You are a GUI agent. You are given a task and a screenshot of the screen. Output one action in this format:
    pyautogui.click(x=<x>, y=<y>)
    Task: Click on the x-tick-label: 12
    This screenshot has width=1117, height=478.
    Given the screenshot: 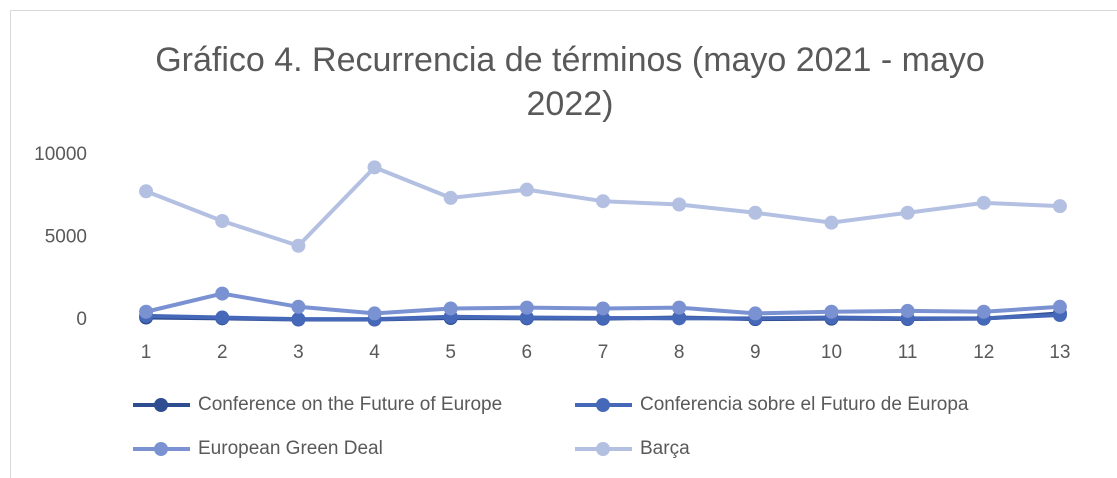 What is the action you would take?
    pyautogui.click(x=983, y=352)
    